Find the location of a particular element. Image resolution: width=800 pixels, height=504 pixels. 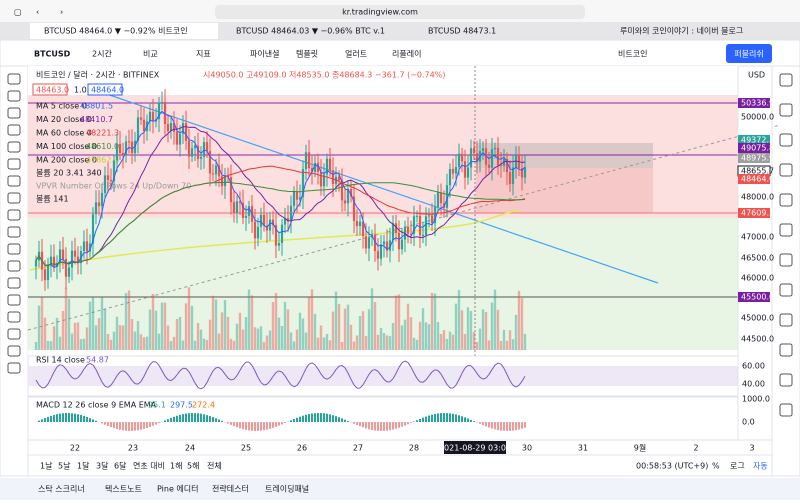

interval: 2시간 is located at coordinates (102, 54).